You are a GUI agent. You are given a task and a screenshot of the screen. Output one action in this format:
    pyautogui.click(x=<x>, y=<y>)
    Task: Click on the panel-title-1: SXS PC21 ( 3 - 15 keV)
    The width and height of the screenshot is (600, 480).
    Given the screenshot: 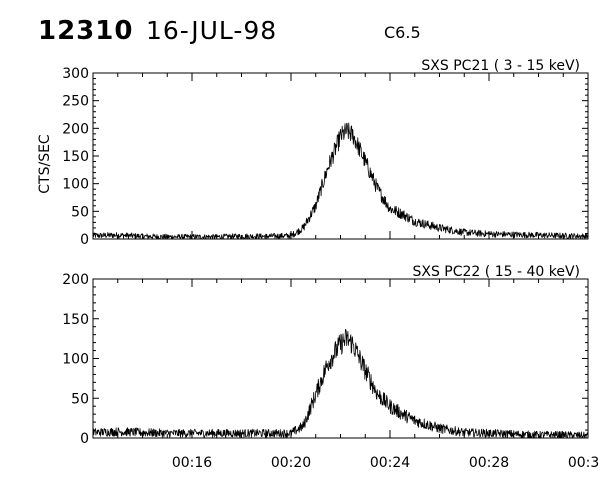 What is the action you would take?
    pyautogui.click(x=500, y=66)
    